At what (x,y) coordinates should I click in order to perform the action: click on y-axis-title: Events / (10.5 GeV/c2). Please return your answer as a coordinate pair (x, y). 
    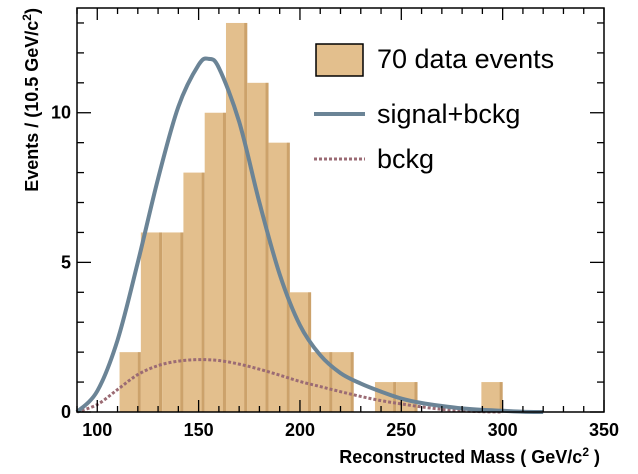
    Looking at the image, I should click on (31, 100).